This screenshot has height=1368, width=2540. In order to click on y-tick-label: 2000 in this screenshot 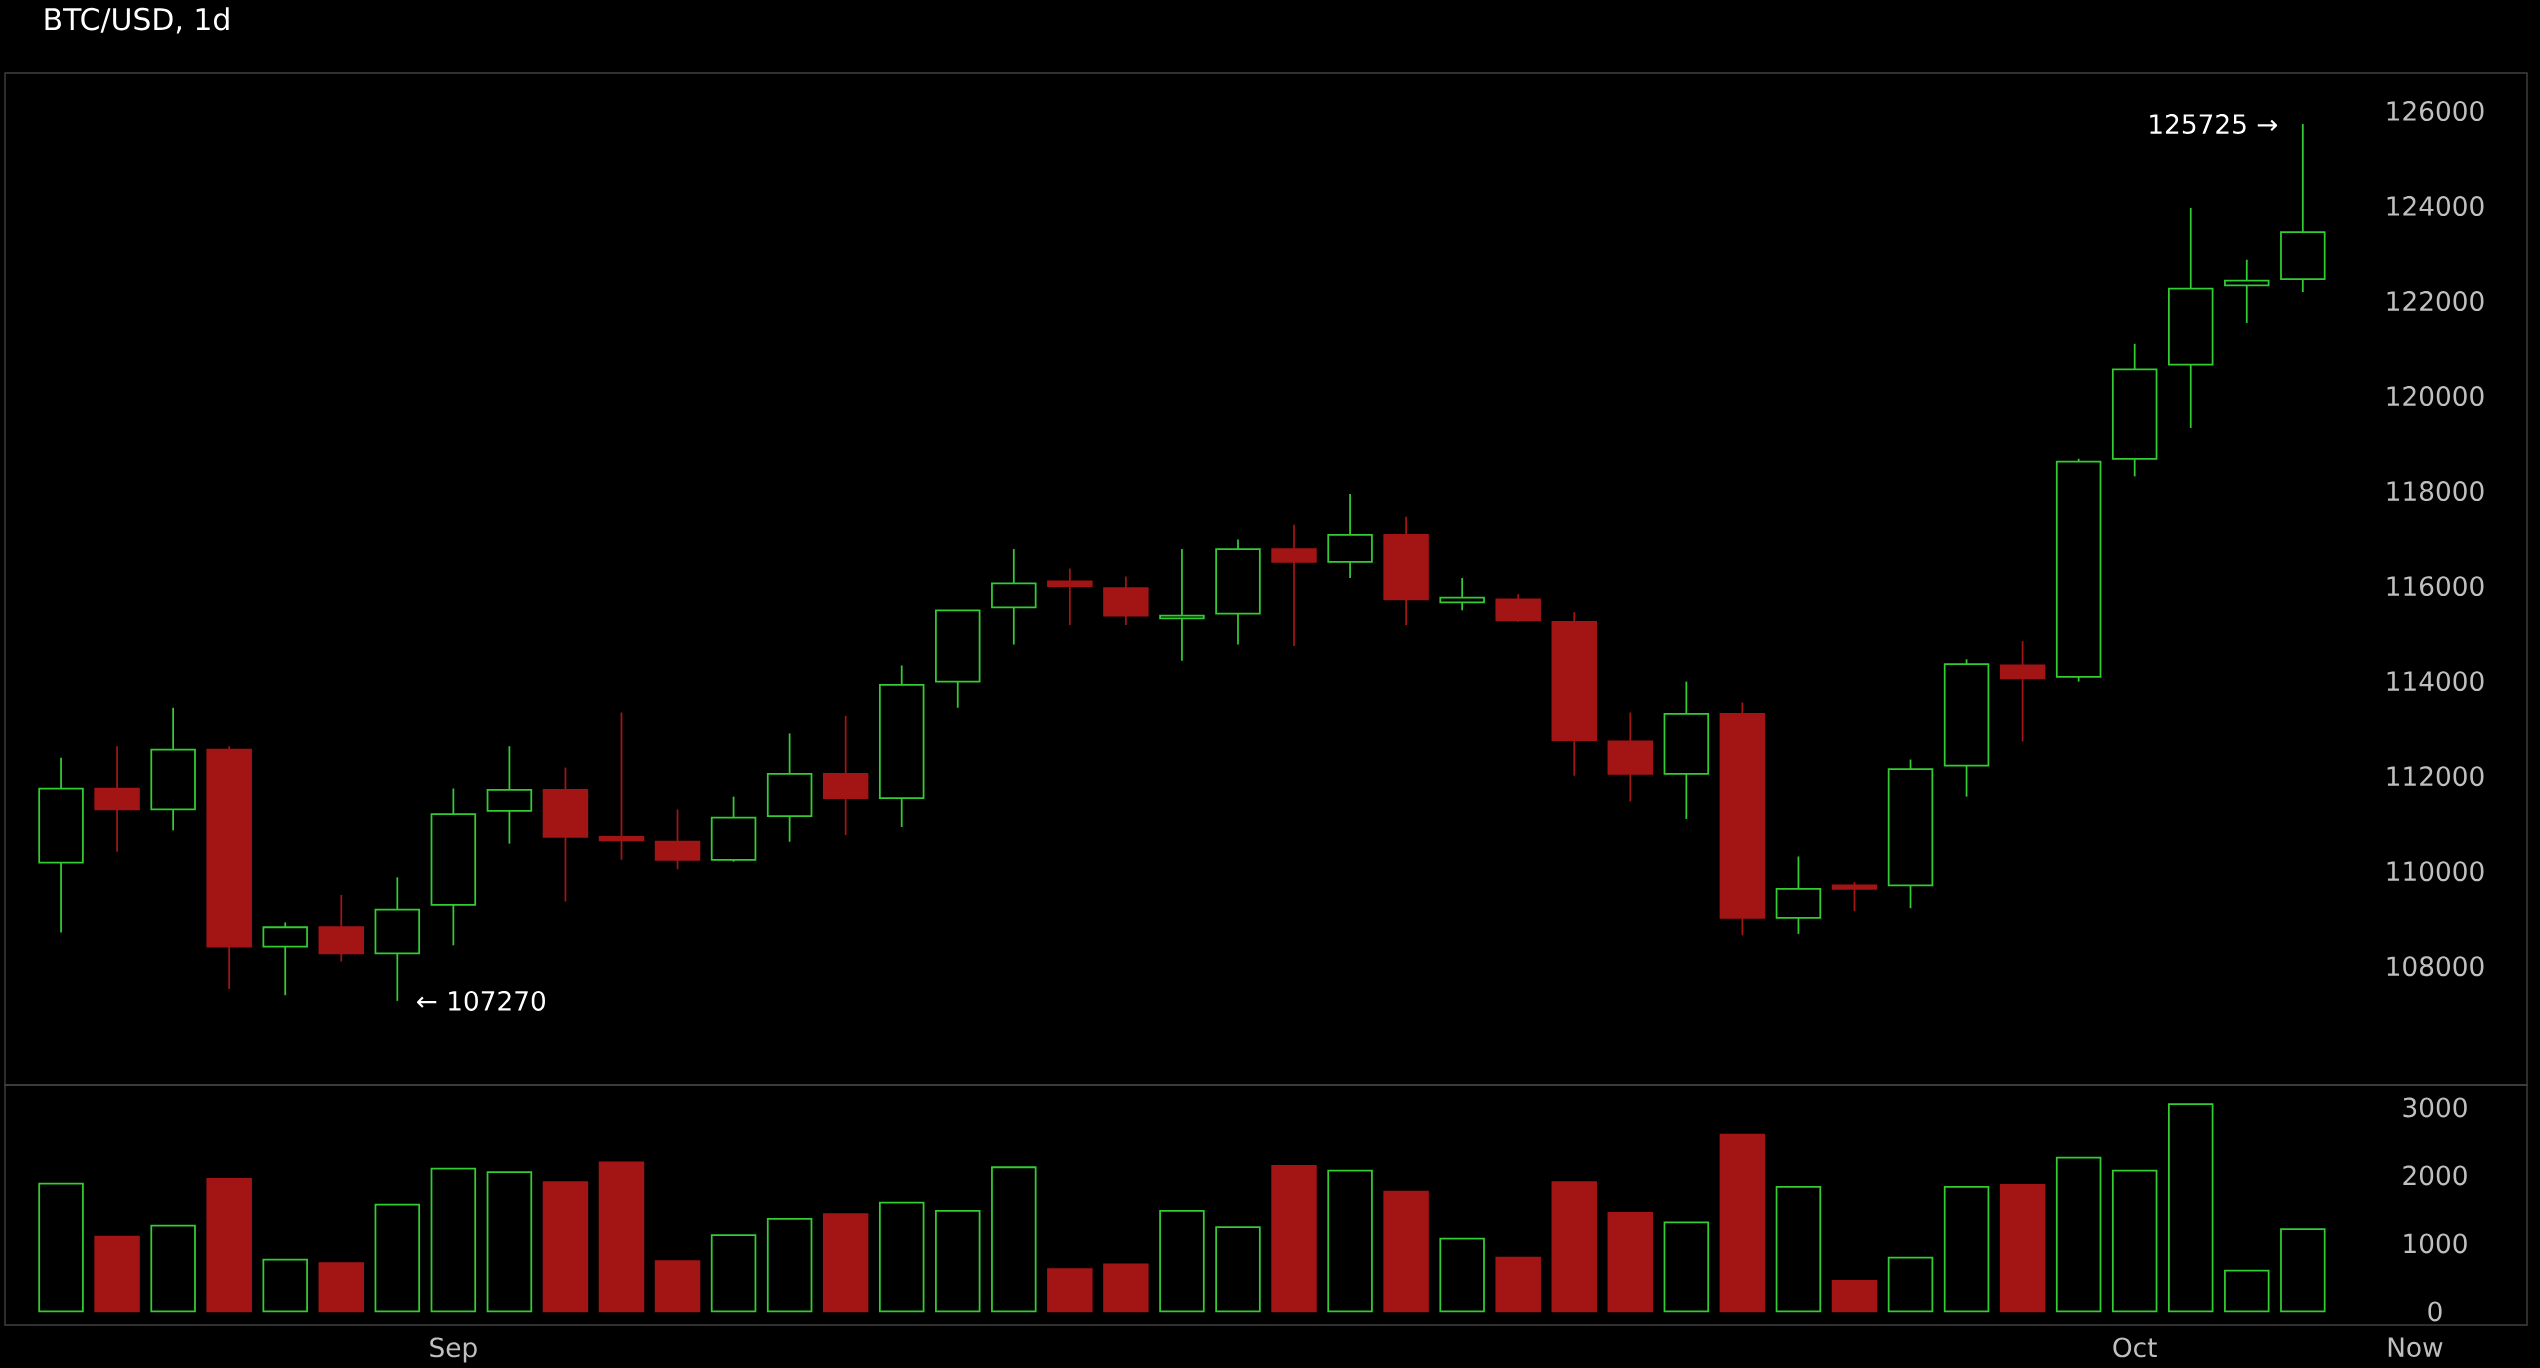, I will do `click(2435, 1175)`.